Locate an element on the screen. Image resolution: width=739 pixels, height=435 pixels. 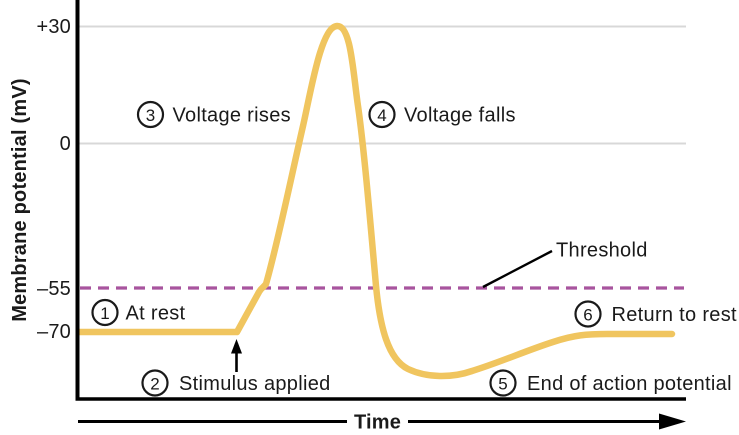
step-4-number: 4 is located at coordinates (381, 115).